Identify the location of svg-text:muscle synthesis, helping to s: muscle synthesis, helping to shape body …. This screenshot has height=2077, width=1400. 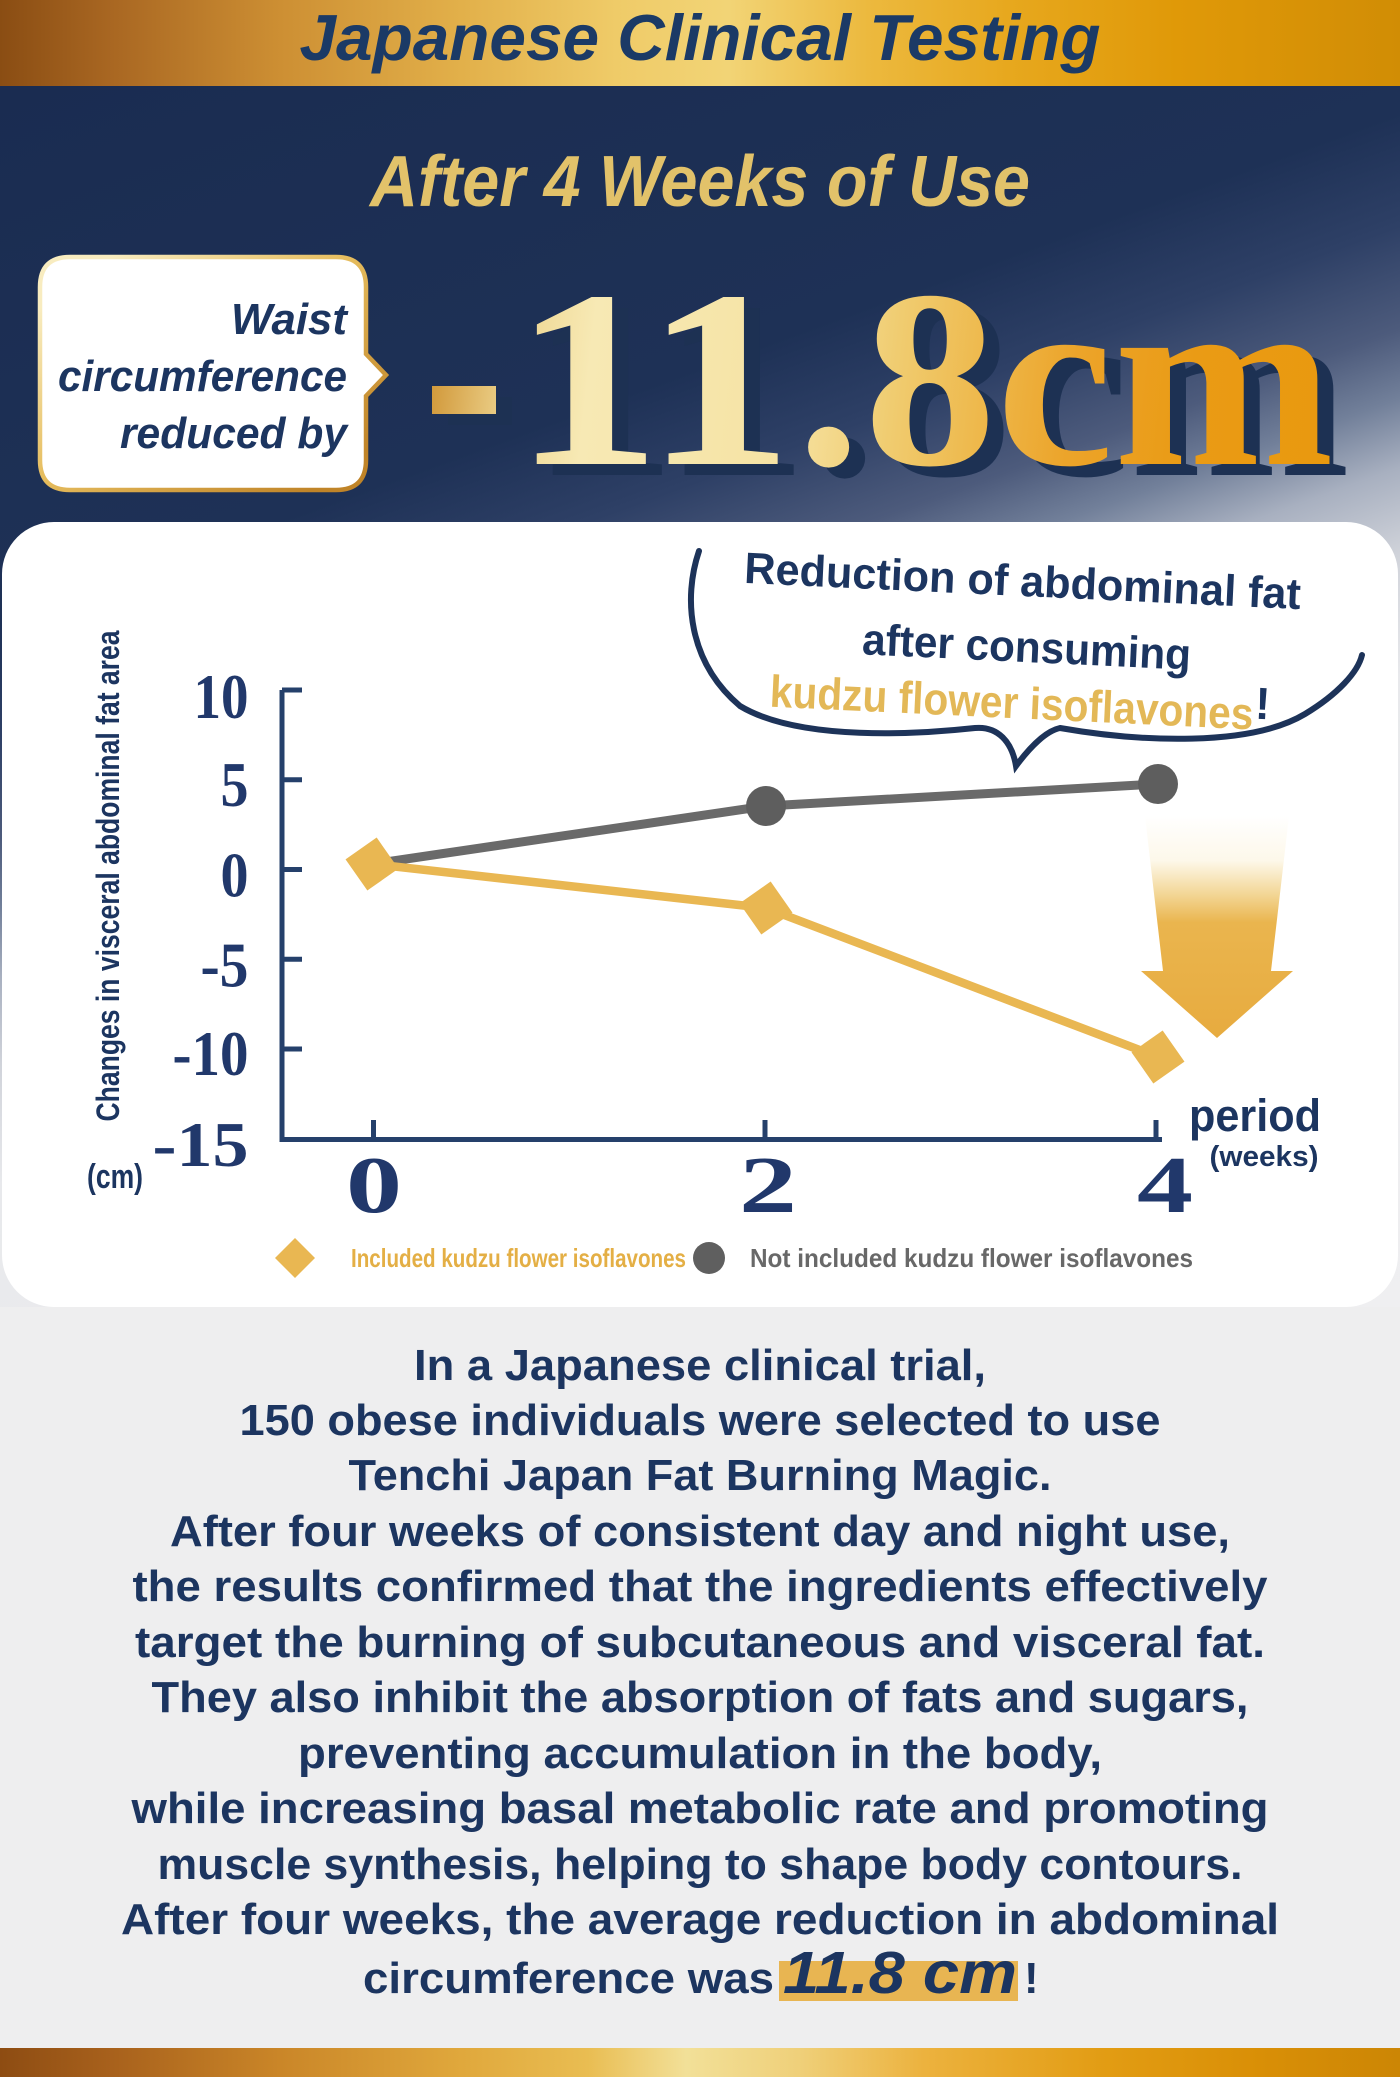
(700, 1864).